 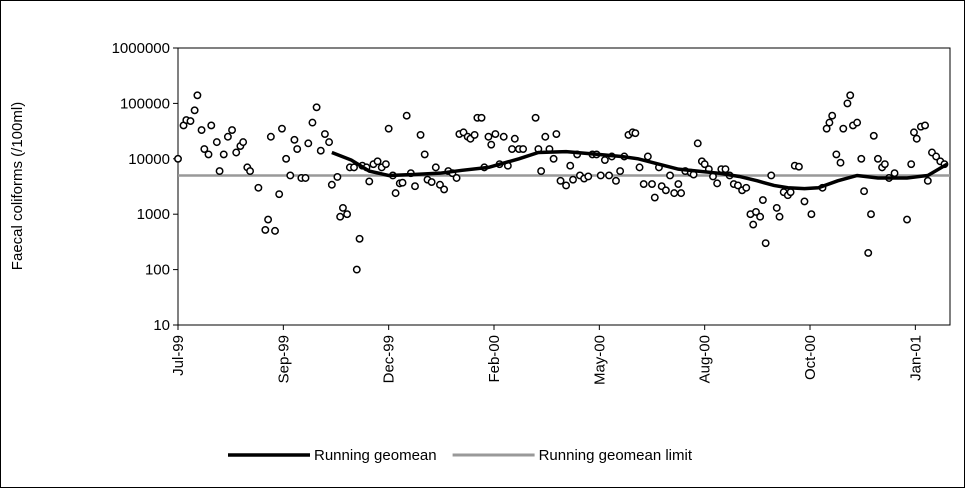 What do you see at coordinates (375, 455) in the screenshot?
I see `legend-label: Running geomean` at bounding box center [375, 455].